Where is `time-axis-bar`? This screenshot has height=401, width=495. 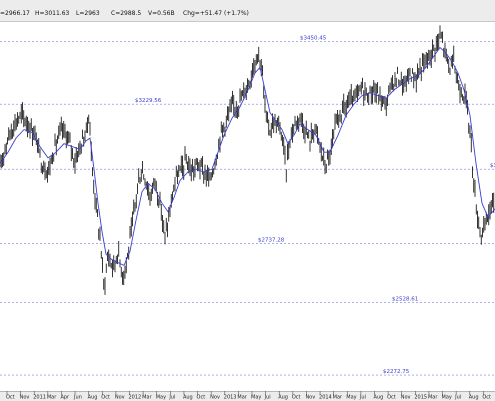
time-axis-bar is located at coordinates (247, 396).